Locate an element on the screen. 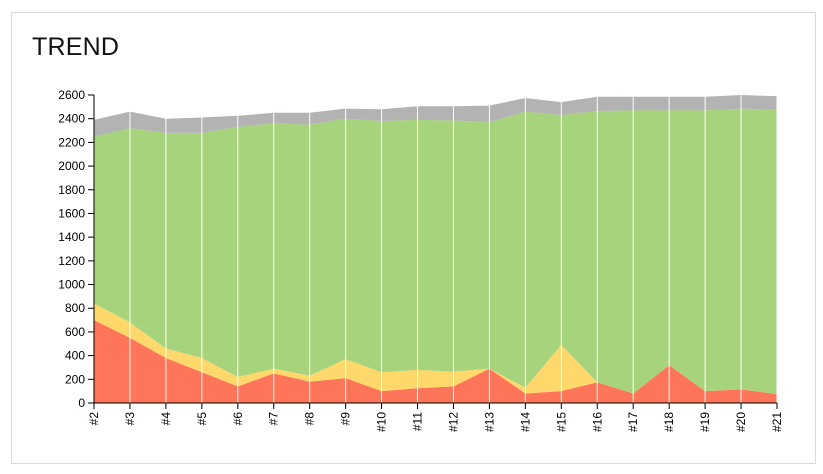 The width and height of the screenshot is (823, 474). y-tick-label: 2200 is located at coordinates (71, 142).